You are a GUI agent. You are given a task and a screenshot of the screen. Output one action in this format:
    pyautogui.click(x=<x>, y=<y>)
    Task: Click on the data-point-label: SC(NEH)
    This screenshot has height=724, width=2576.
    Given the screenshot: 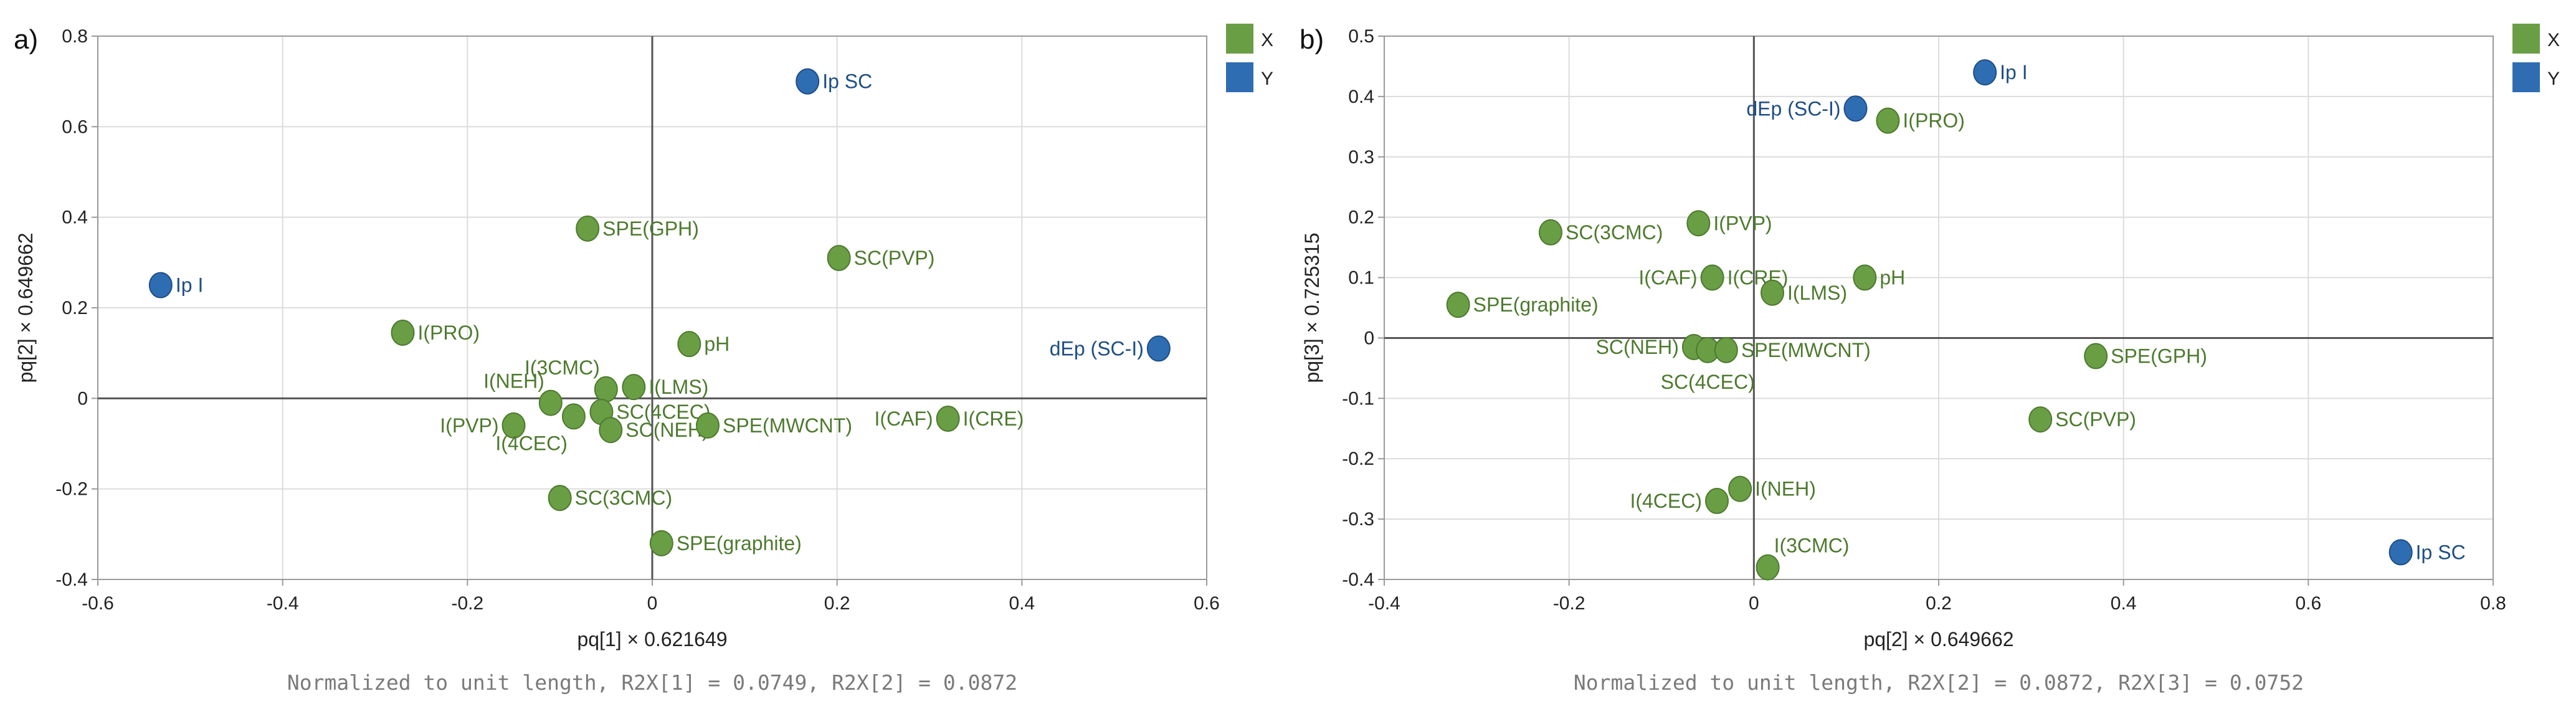 What is the action you would take?
    pyautogui.click(x=1638, y=347)
    